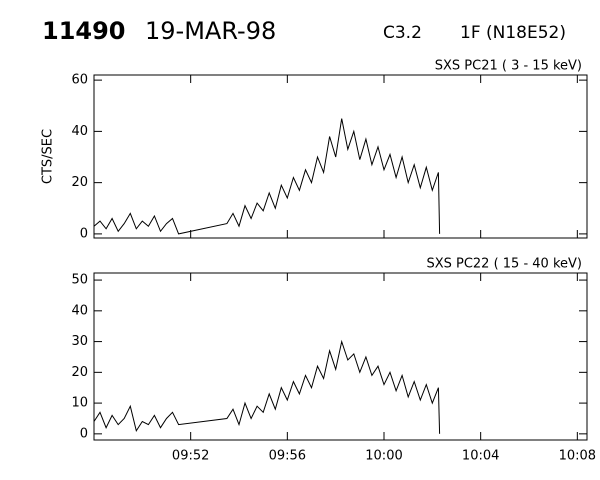  Describe the element at coordinates (79, 341) in the screenshot. I see `y-tick-label: 30` at that location.